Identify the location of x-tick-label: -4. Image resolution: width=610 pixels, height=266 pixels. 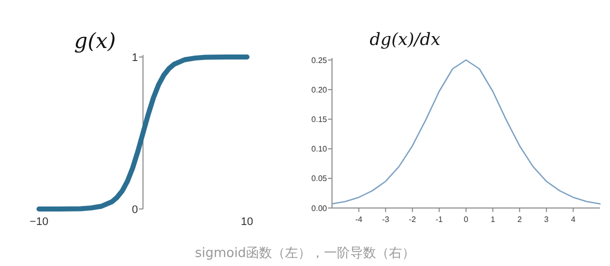
(359, 219).